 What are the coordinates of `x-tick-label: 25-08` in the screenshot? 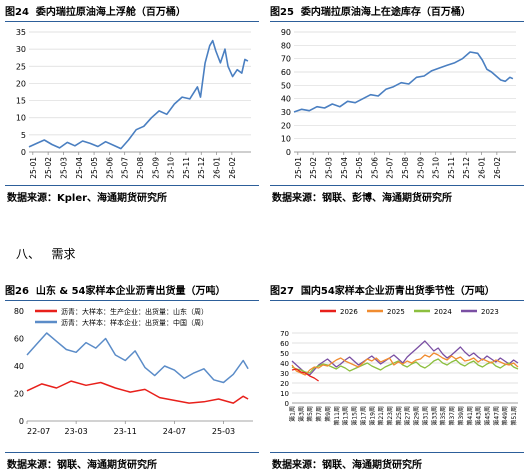 It's located at (405, 168).